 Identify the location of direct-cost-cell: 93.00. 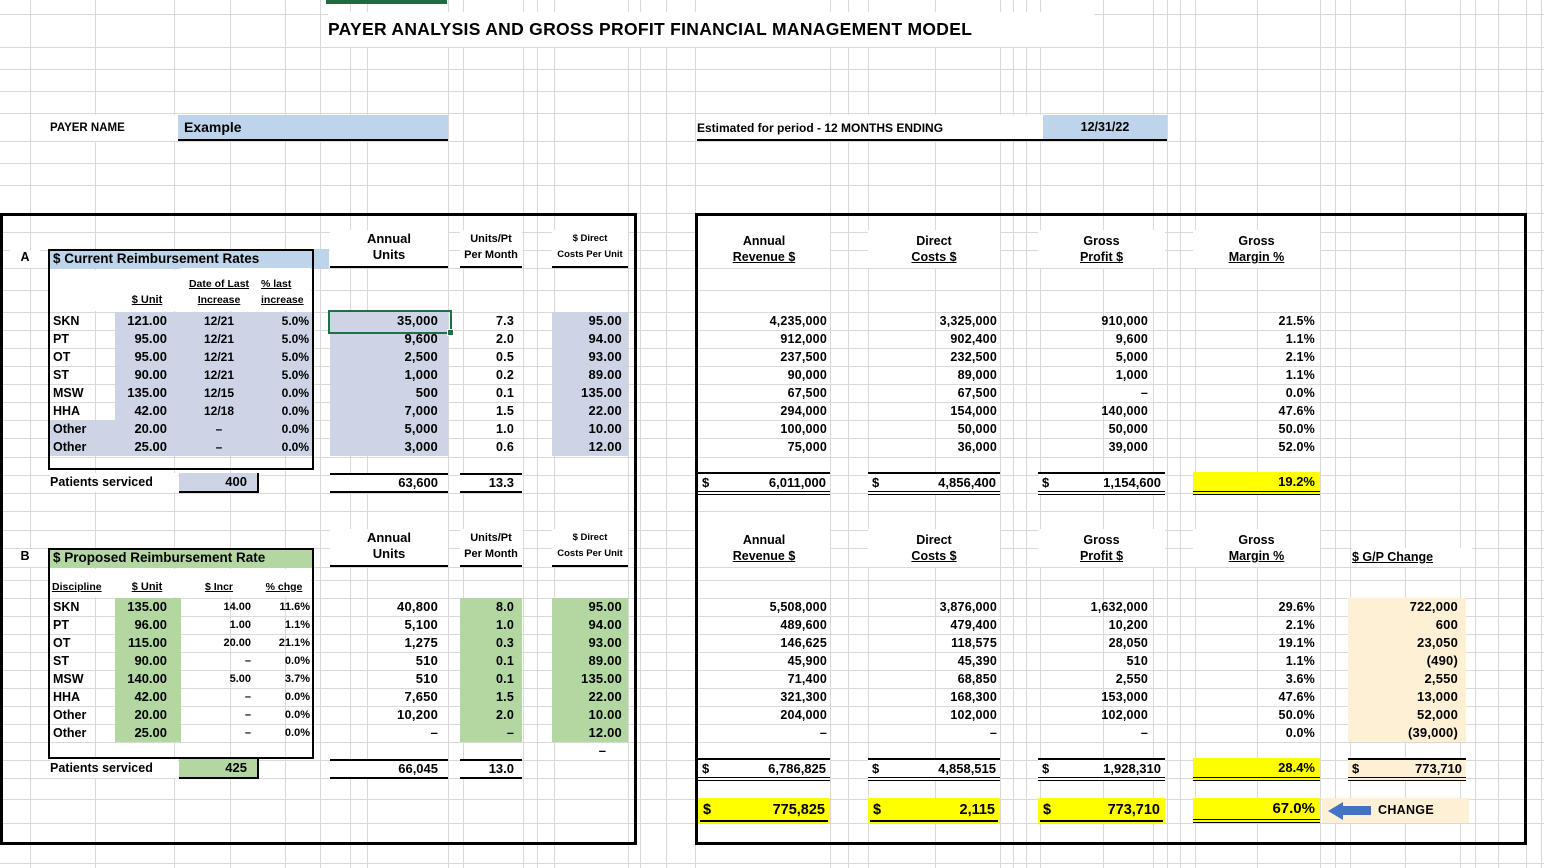
(590, 356).